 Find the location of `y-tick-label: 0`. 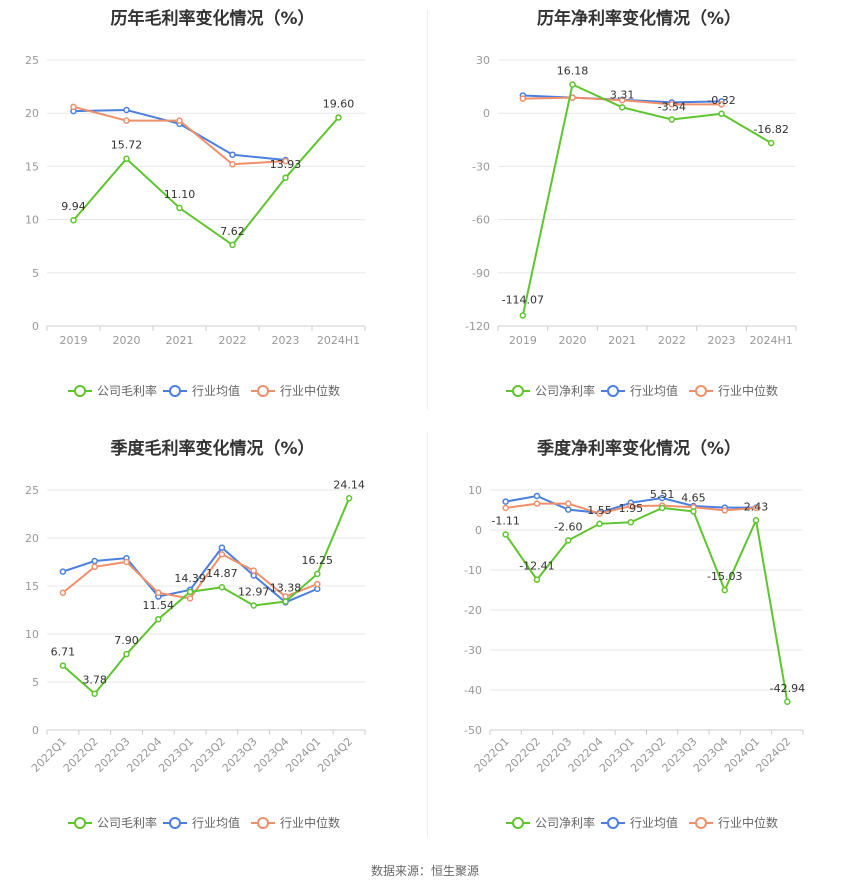

y-tick-label: 0 is located at coordinates (486, 113).